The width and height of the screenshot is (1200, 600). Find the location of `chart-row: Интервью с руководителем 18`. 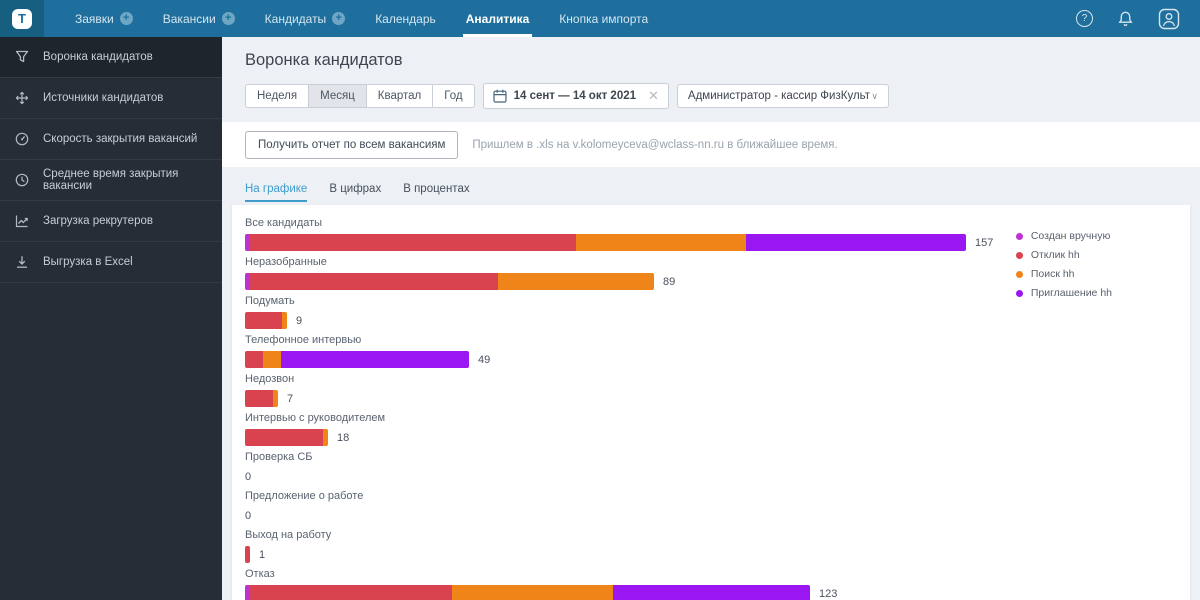

chart-row: Интервью с руководителем 18 is located at coordinates (717, 429).